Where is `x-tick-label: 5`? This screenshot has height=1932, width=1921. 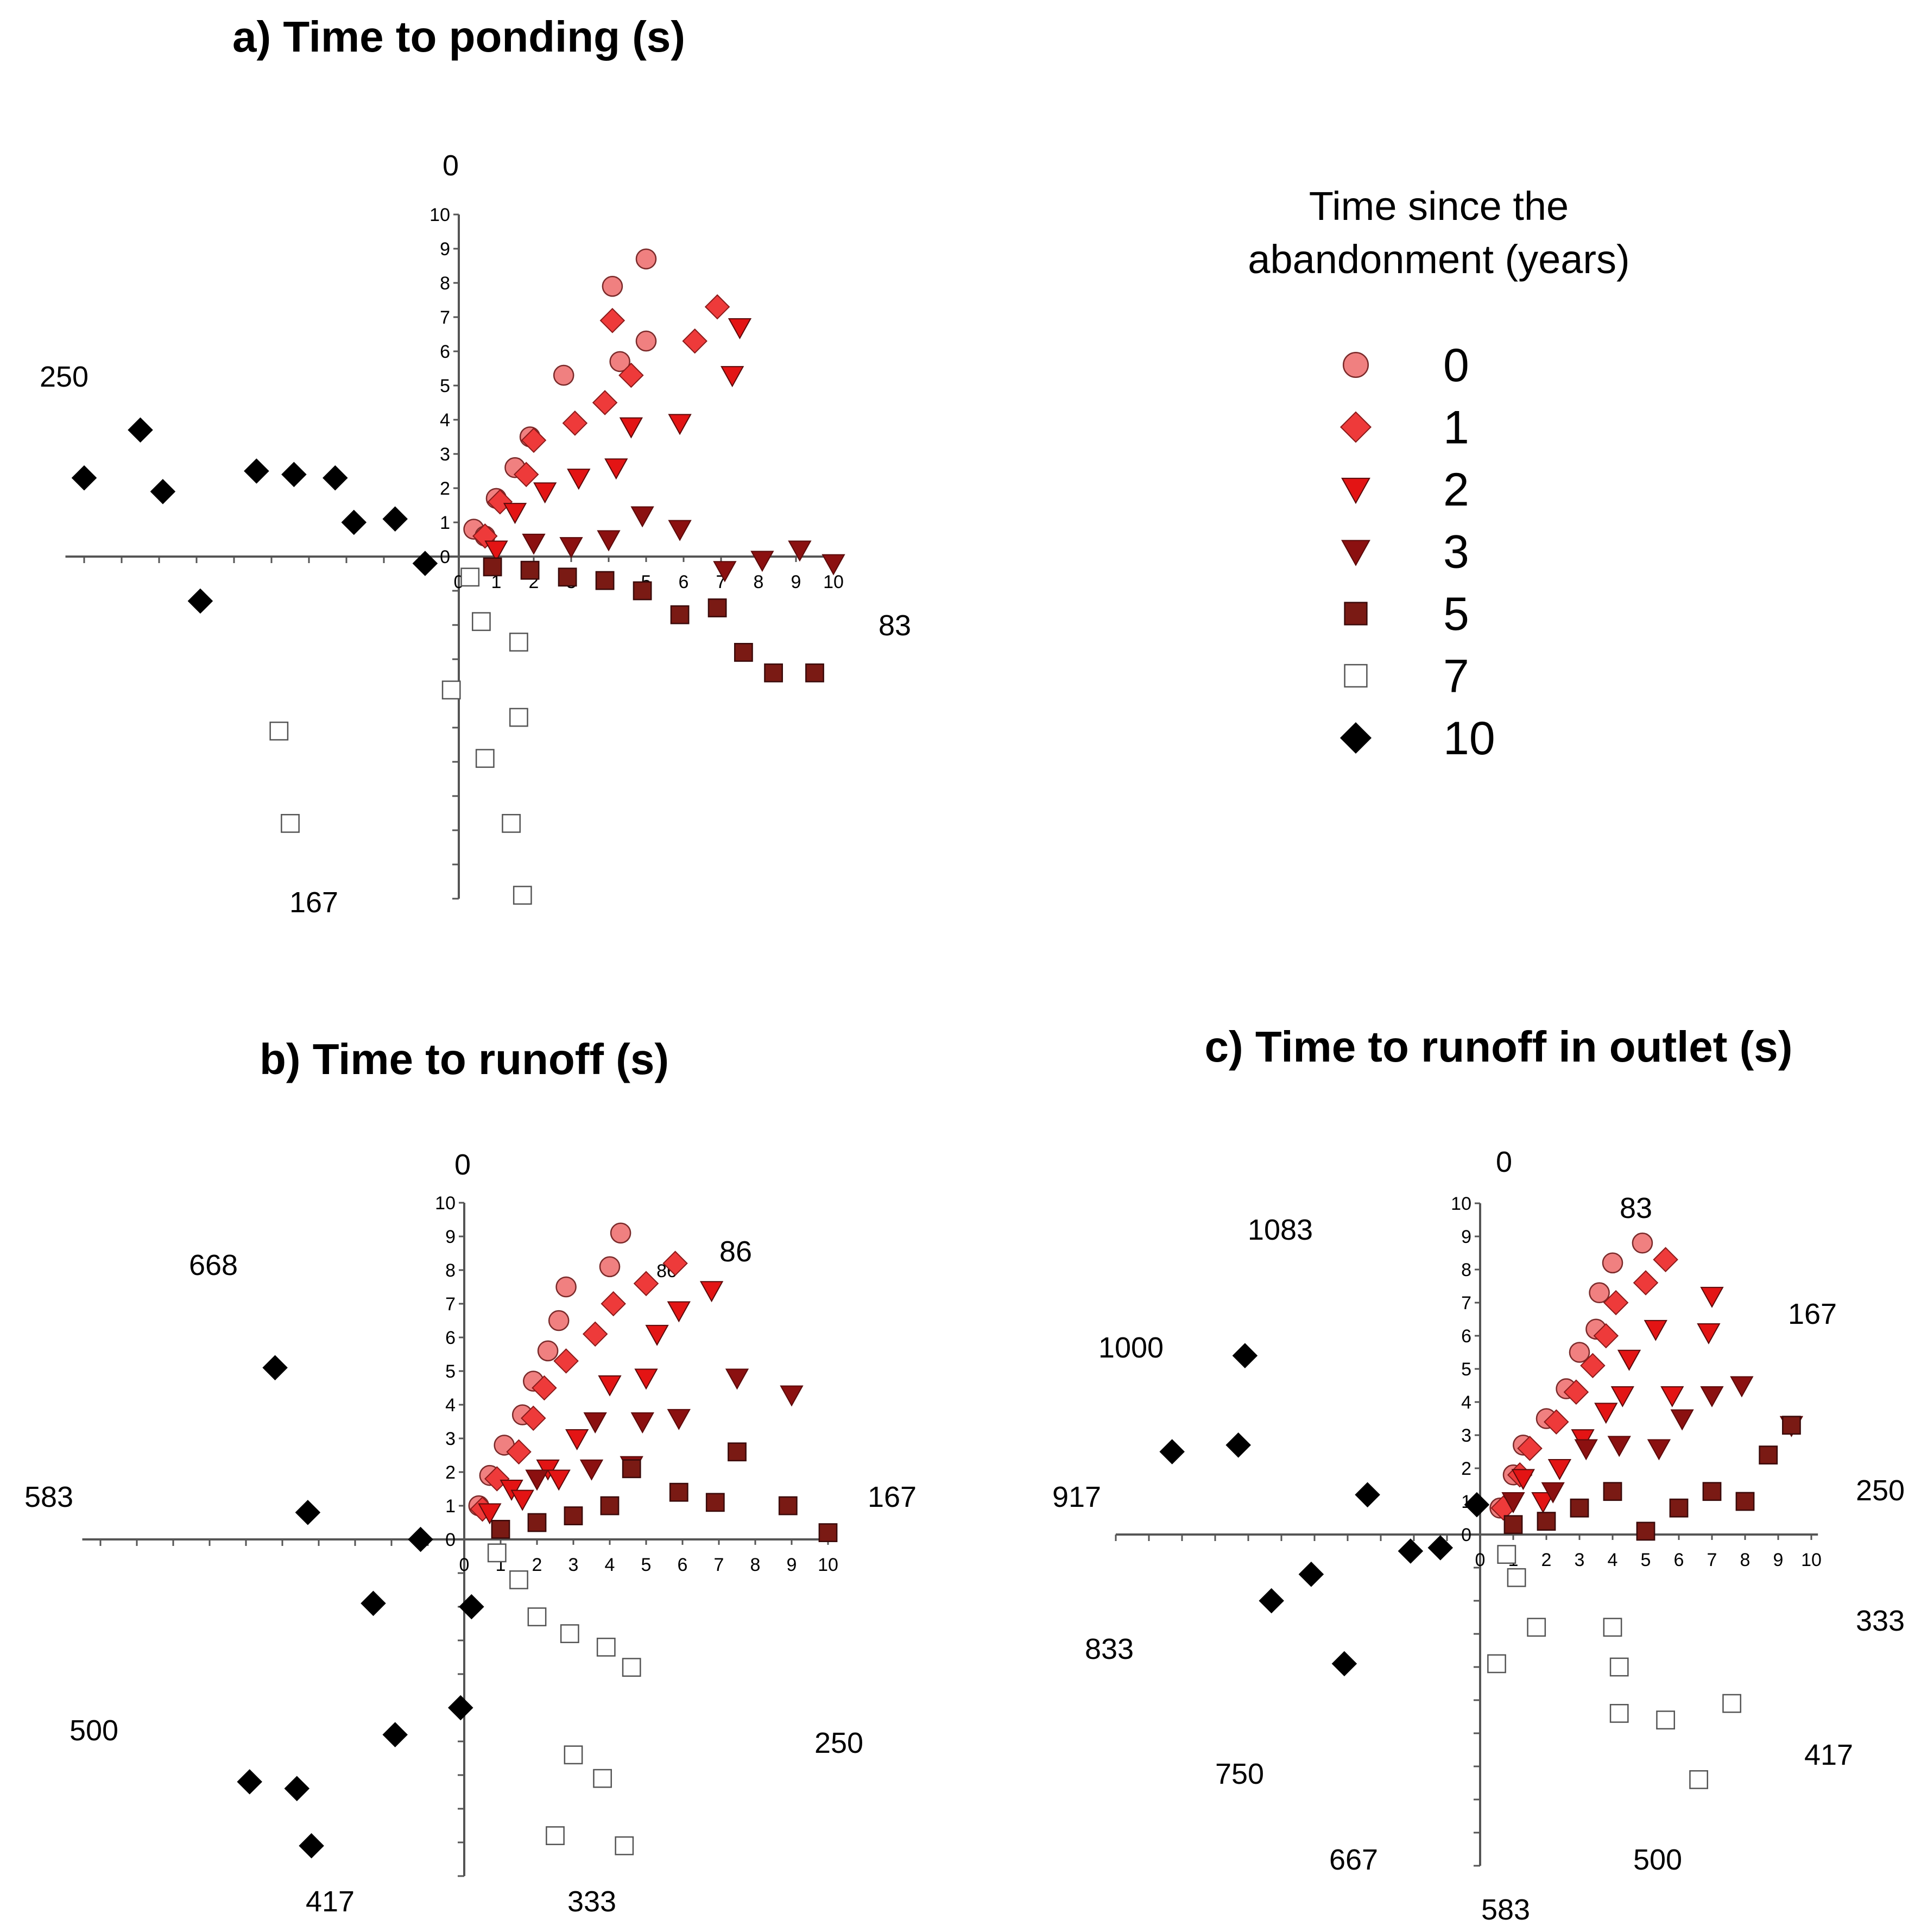 x-tick-label: 5 is located at coordinates (646, 1565).